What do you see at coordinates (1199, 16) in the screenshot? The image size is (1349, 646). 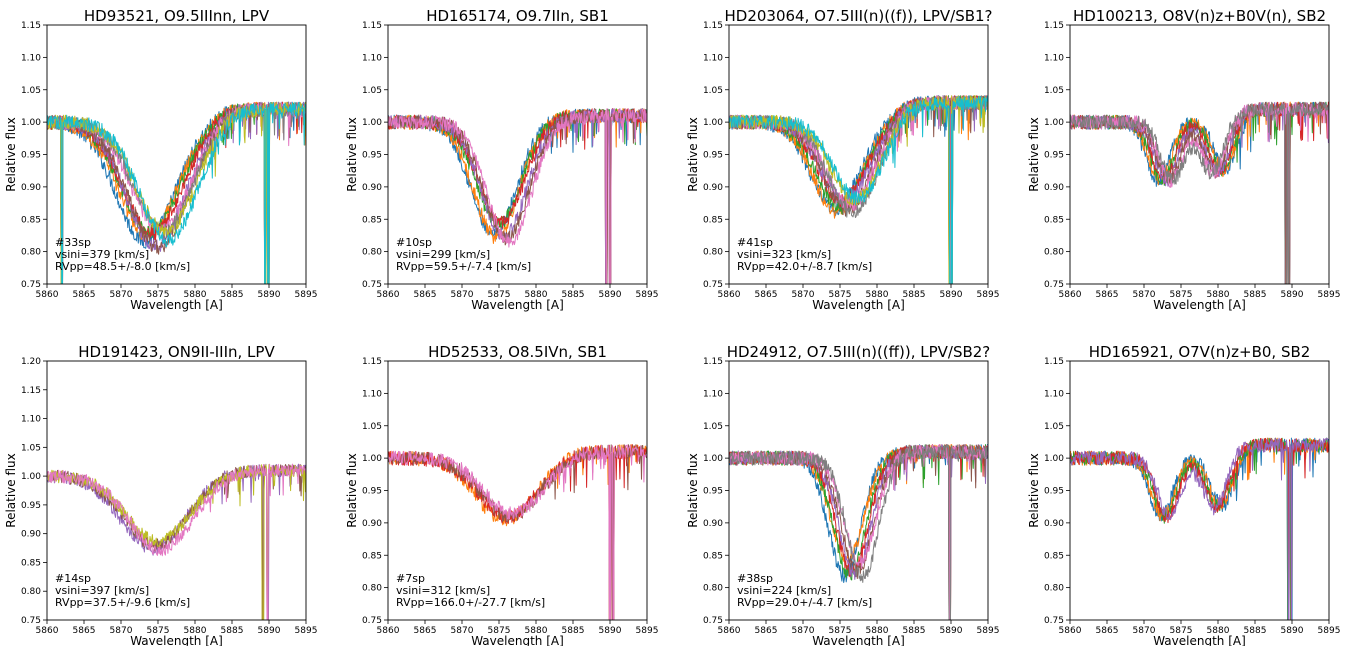 I see `subplot-title: HD100213, O8V(n)z+B0V(n), SB2` at bounding box center [1199, 16].